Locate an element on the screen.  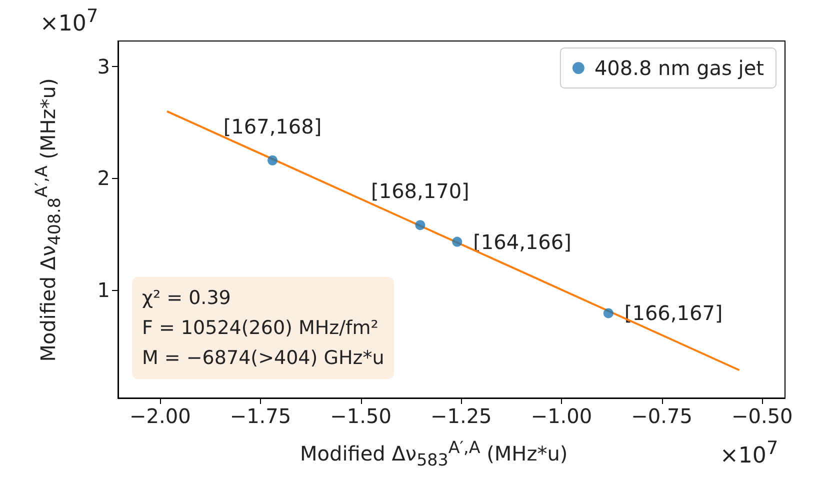
y-tick-label: 1 is located at coordinates (103, 290).